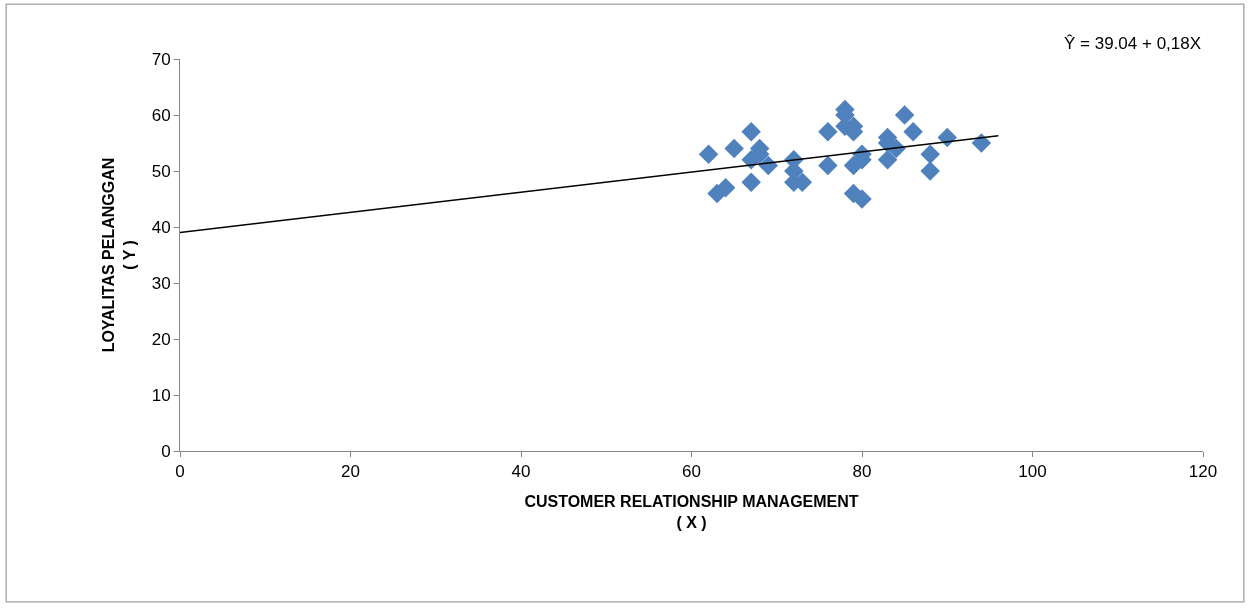  What do you see at coordinates (161, 395) in the screenshot?
I see `y-tick-label: 10` at bounding box center [161, 395].